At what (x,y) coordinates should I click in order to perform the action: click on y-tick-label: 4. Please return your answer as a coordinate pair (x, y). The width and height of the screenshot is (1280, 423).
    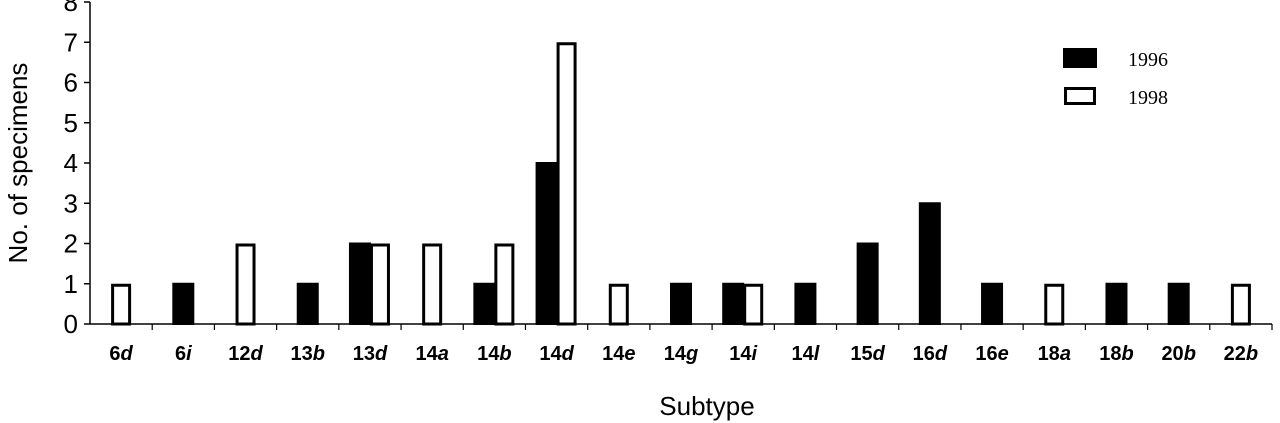
    Looking at the image, I should click on (71, 163).